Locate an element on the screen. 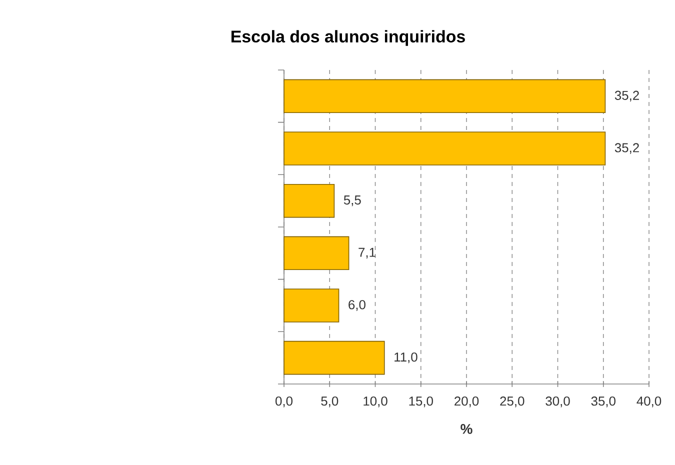 This screenshot has width=675, height=465. data-label: 7,1 is located at coordinates (367, 253).